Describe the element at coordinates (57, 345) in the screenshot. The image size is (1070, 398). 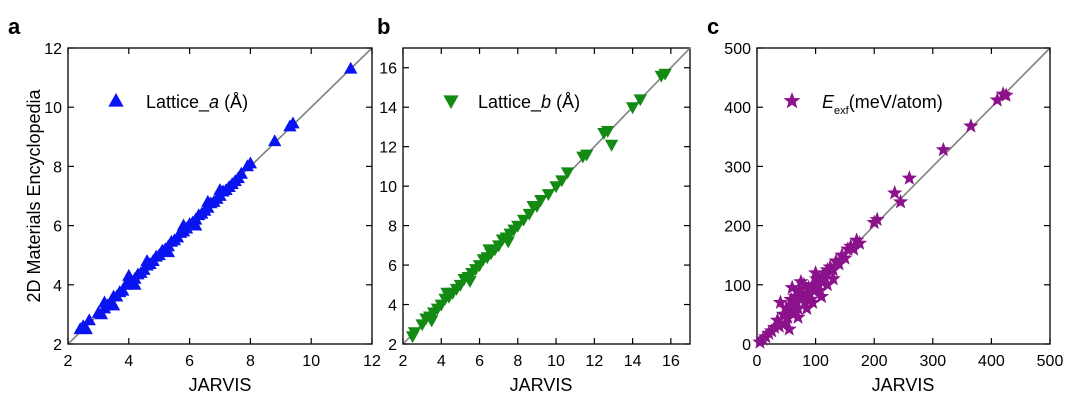
I see `y-tick-label: 2` at that location.